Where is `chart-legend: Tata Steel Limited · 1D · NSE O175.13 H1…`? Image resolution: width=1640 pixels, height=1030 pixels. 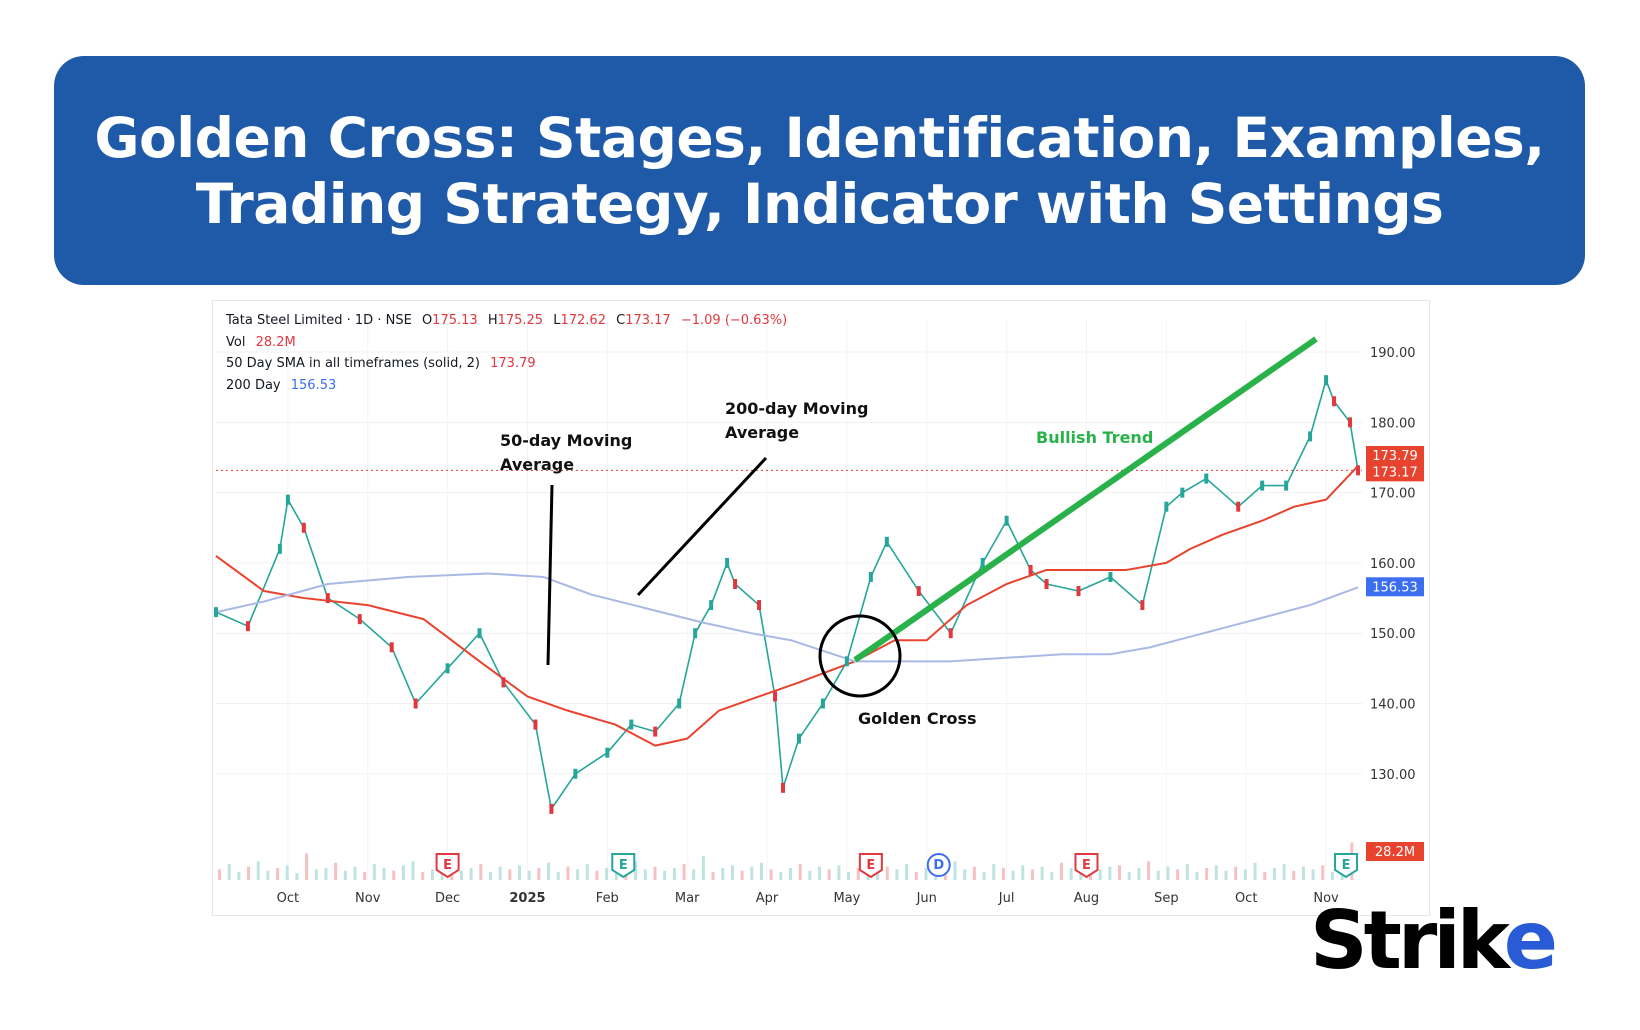
chart-legend: Tata Steel Limited · 1D · NSE O175.13 H1… is located at coordinates (506, 353).